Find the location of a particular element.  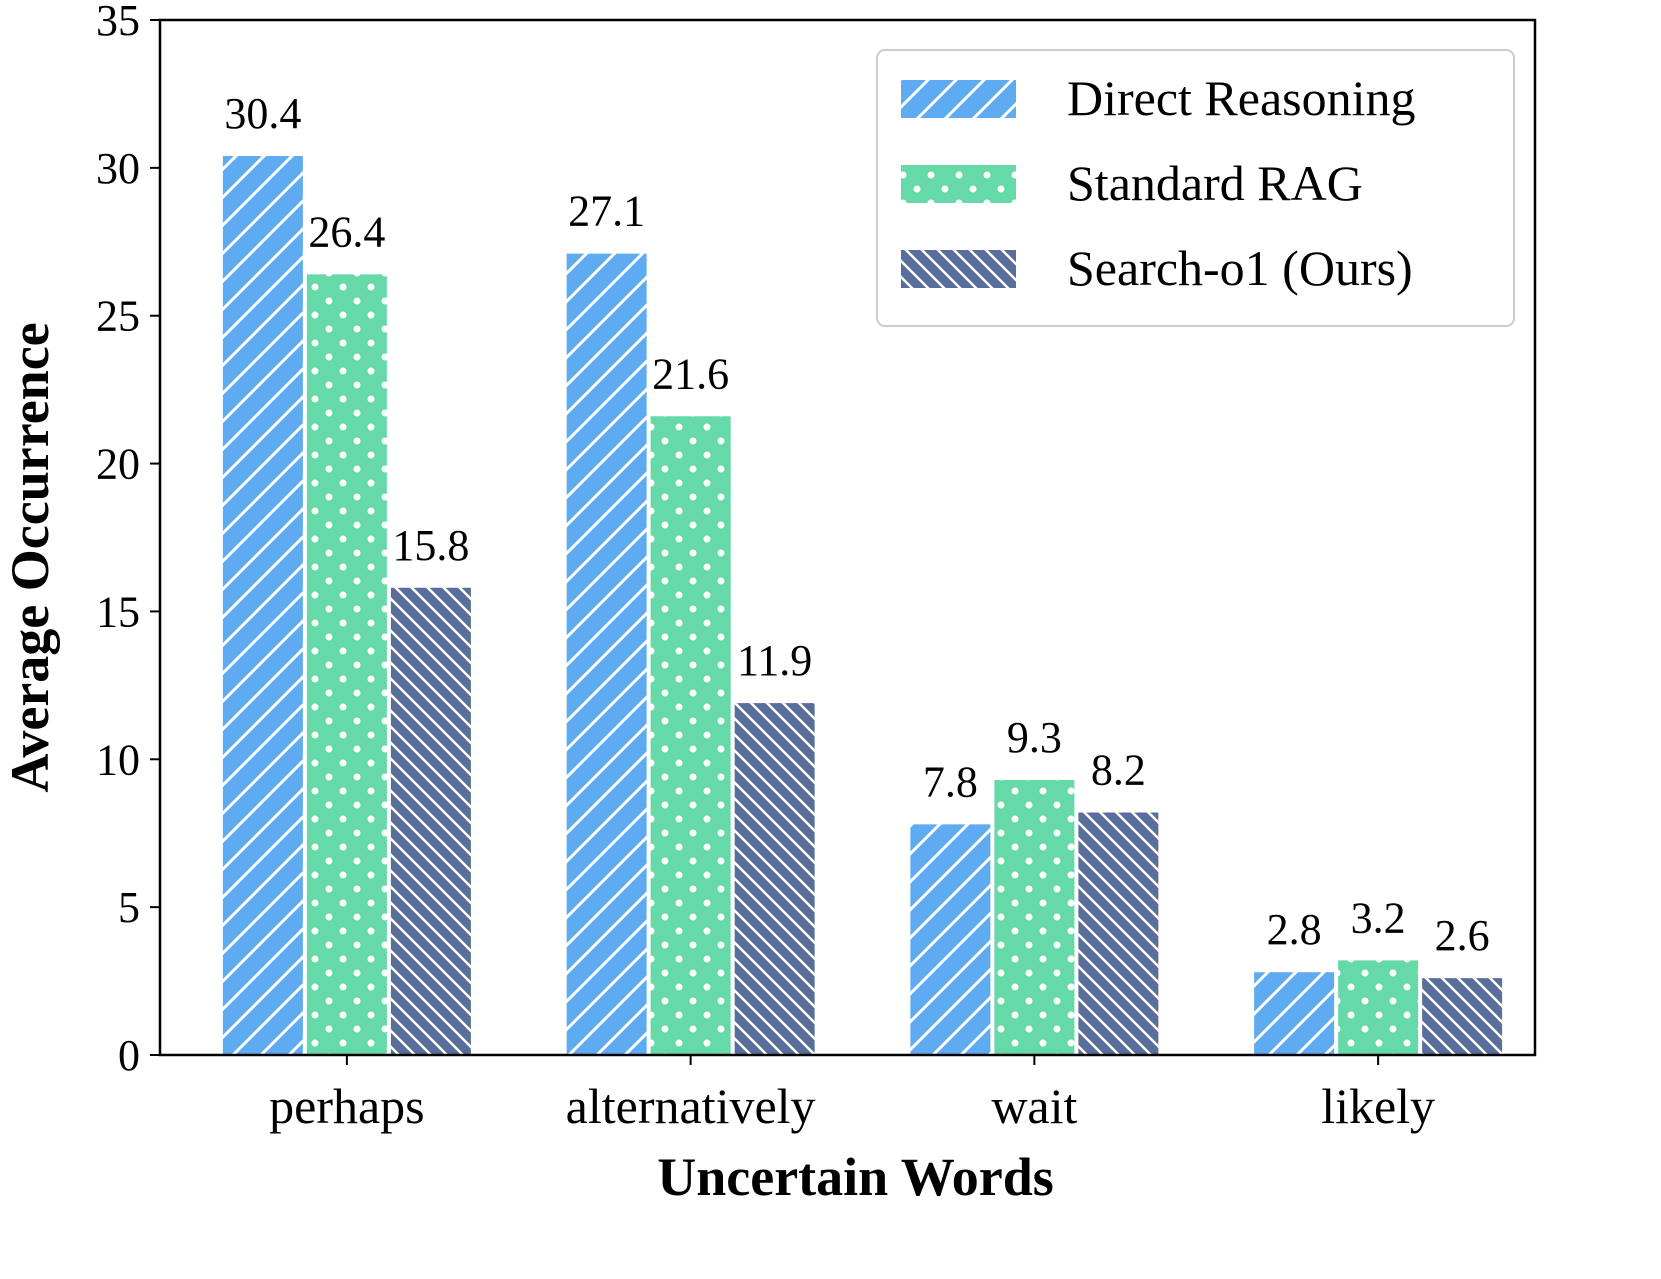

x-tick-label: perhaps is located at coordinates (347, 1106).